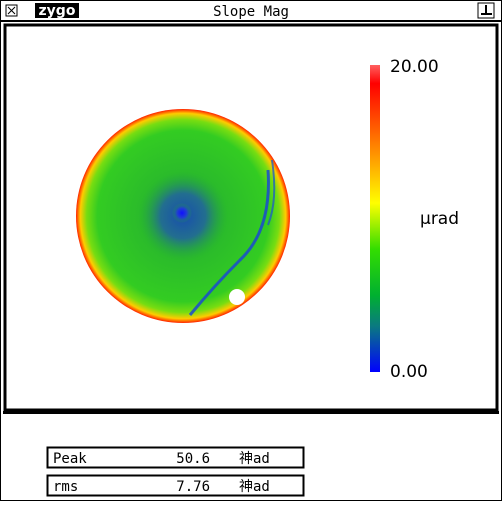 Image resolution: width=502 pixels, height=505 pixels. Describe the element at coordinates (193, 459) in the screenshot. I see `stat-value: 50.6` at that location.